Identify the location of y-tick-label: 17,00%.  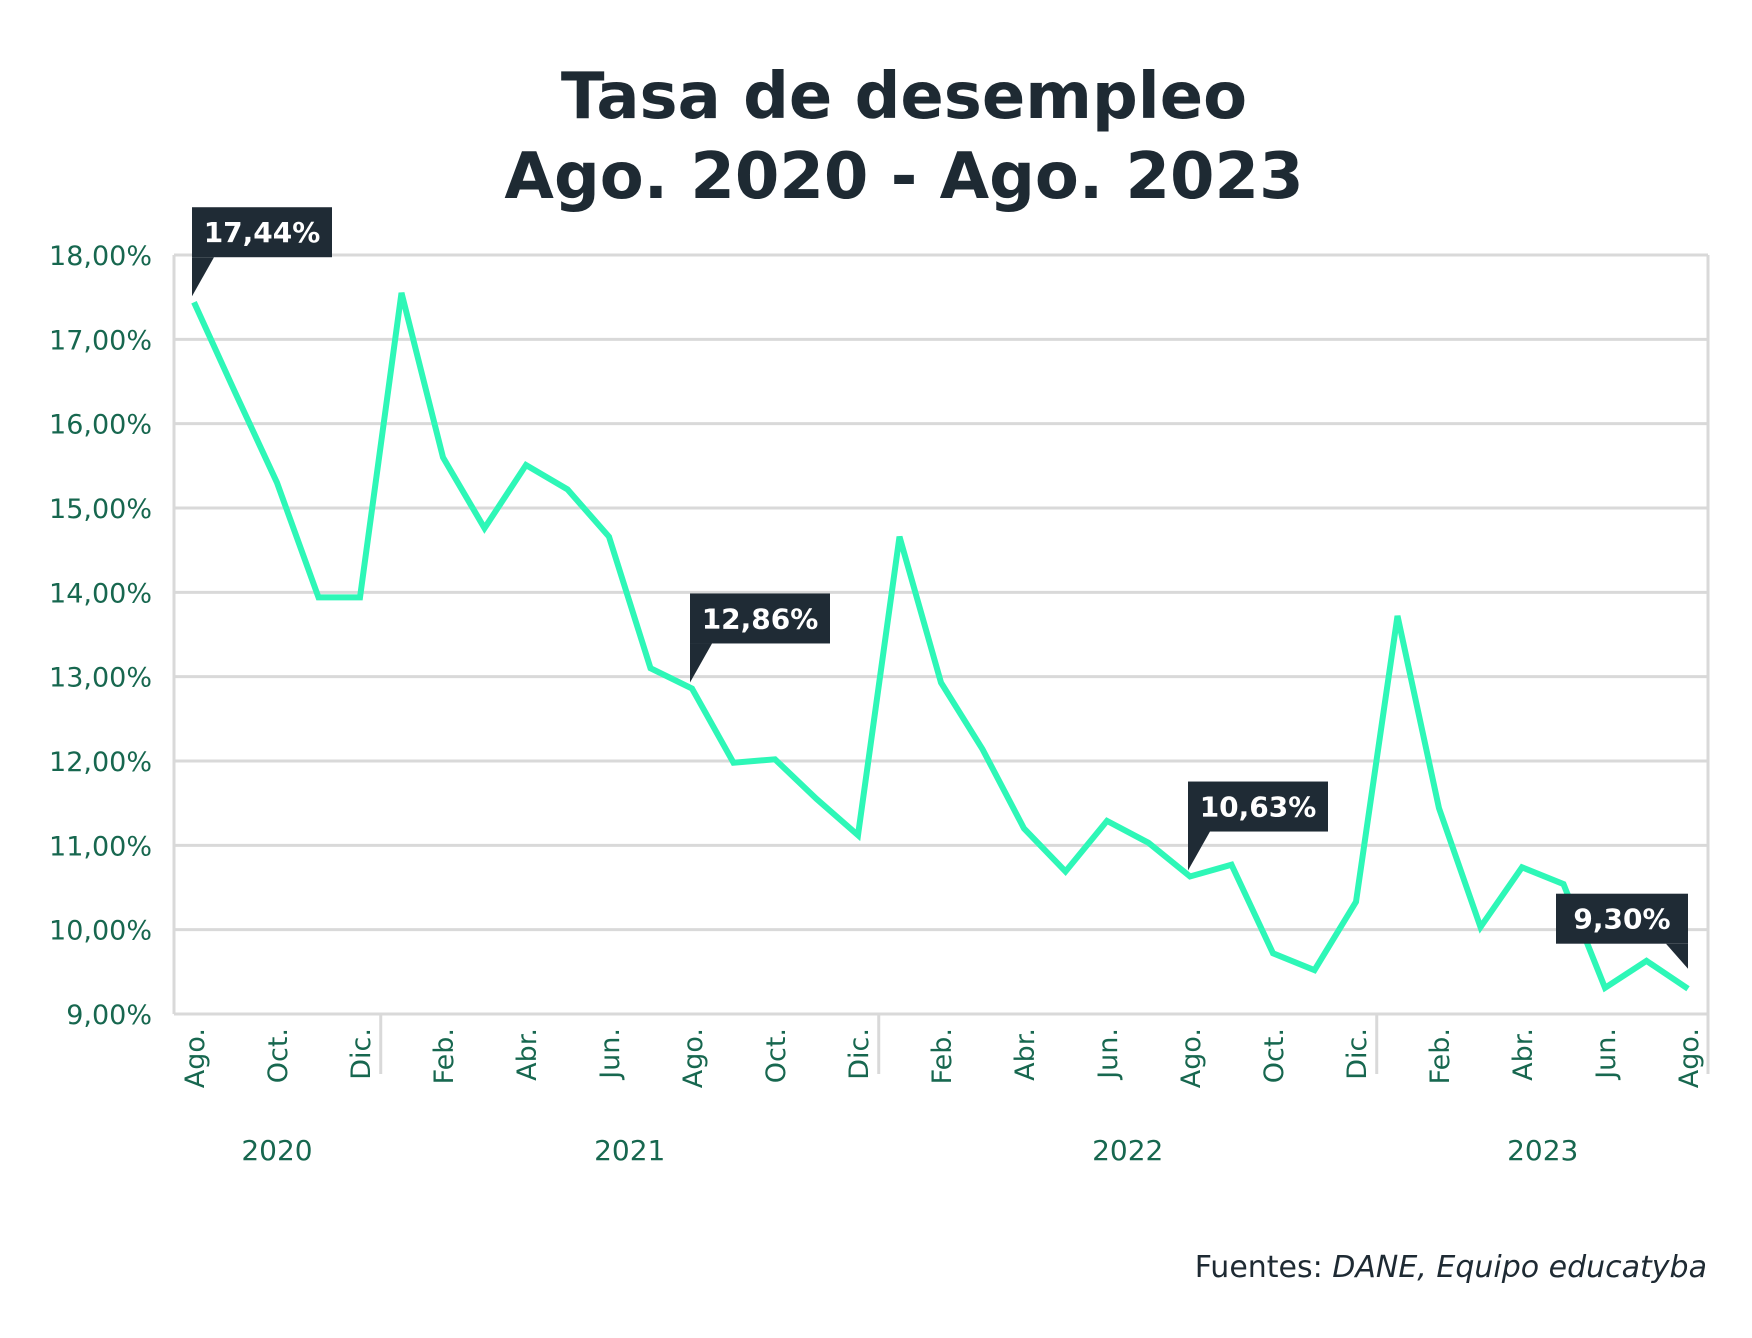
(100, 340).